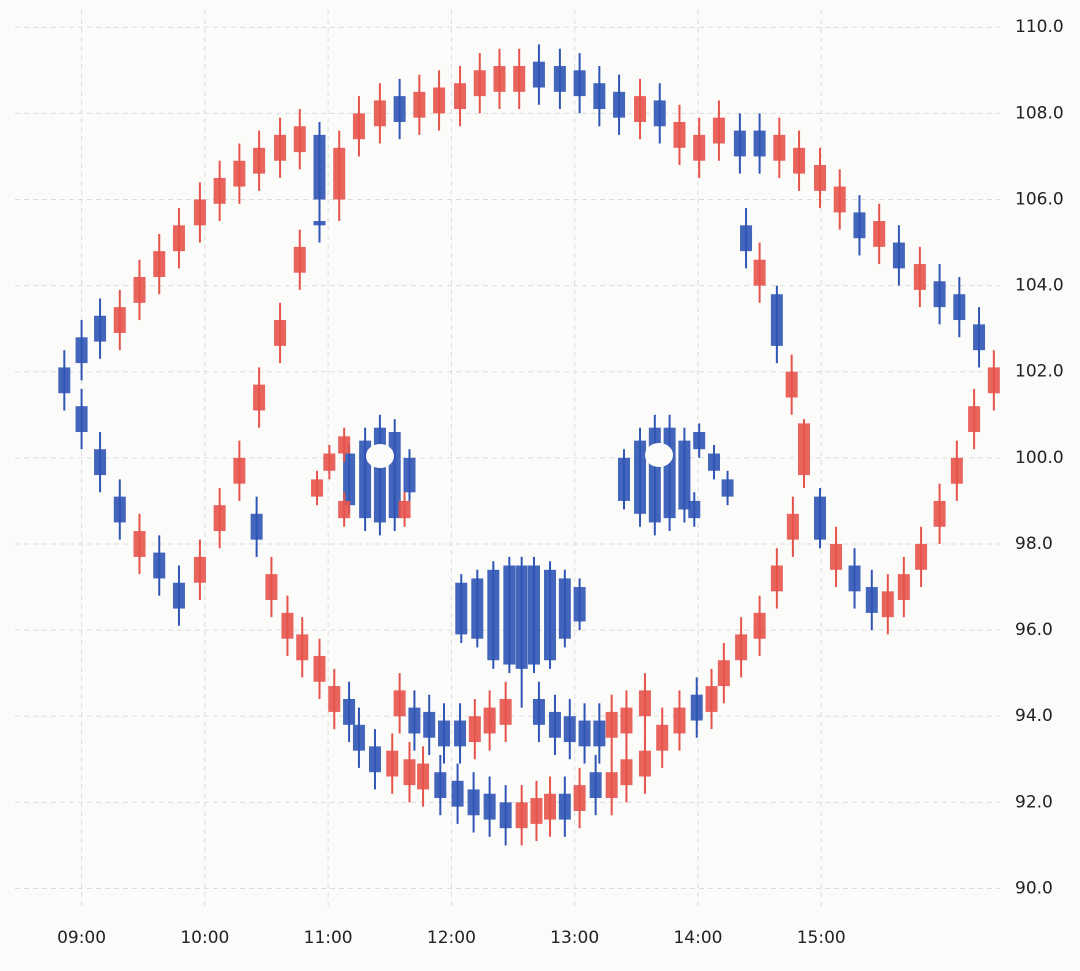 The height and width of the screenshot is (971, 1080). What do you see at coordinates (451, 938) in the screenshot?
I see `x-tick-label: 12:00` at bounding box center [451, 938].